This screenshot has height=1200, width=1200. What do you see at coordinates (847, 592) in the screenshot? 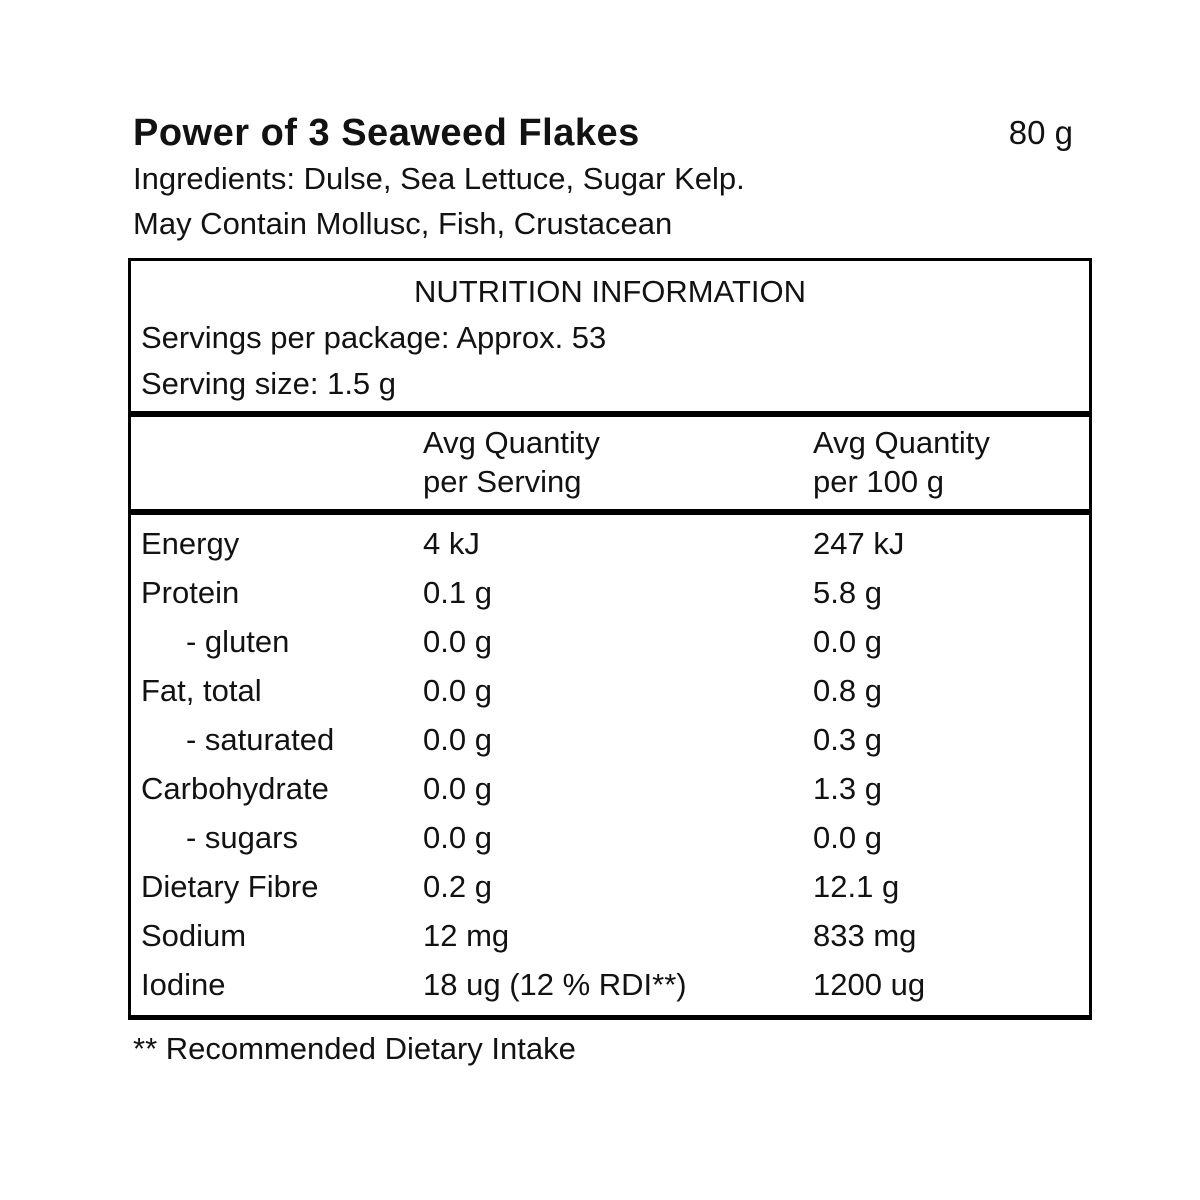
I see `value-per-100g: 5.8 g` at bounding box center [847, 592].